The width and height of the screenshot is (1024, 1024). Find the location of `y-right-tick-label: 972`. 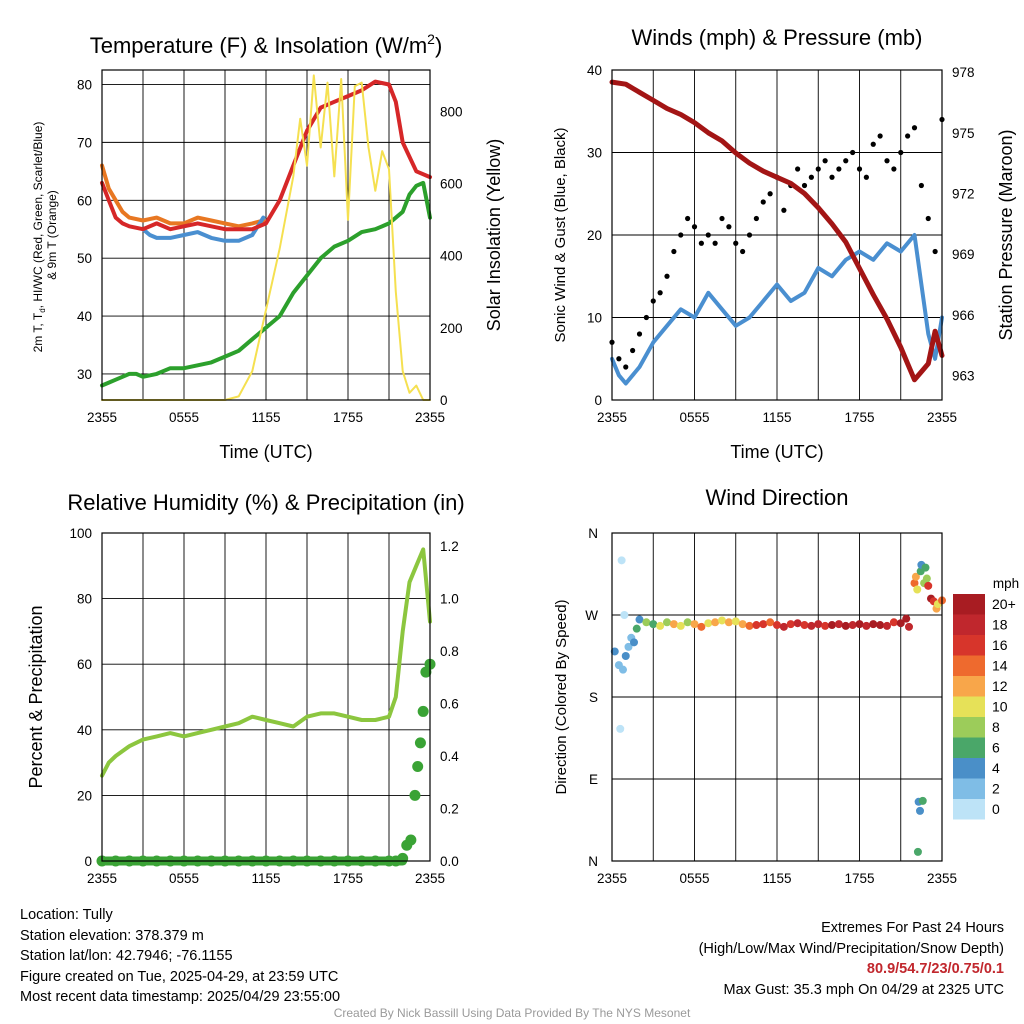

y-right-tick-label: 972 is located at coordinates (963, 193).